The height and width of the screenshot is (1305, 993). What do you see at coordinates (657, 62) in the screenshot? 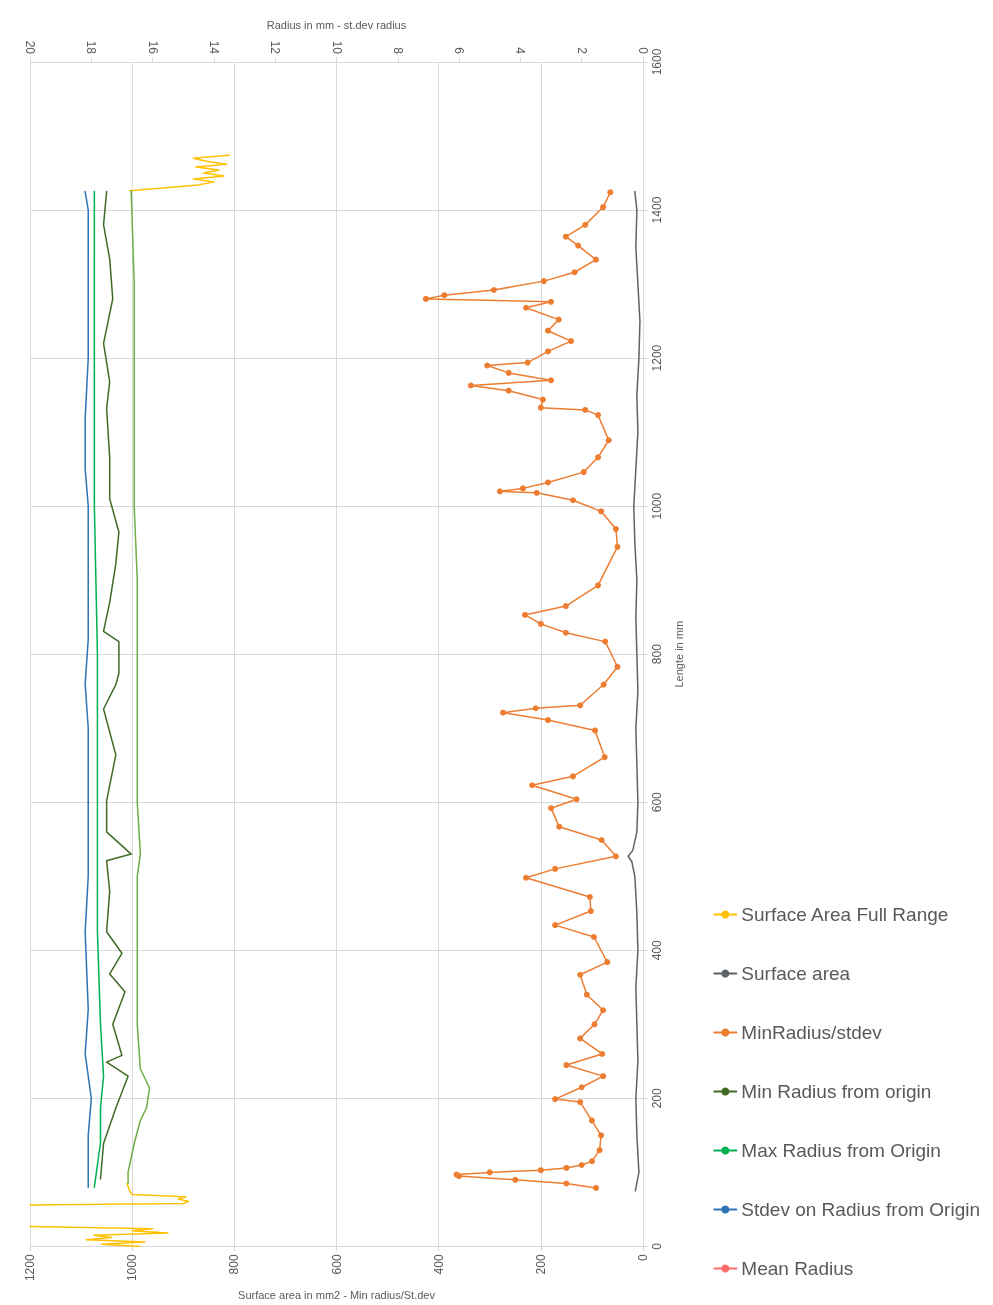
I see `y-tick-label: 1600` at bounding box center [657, 62].